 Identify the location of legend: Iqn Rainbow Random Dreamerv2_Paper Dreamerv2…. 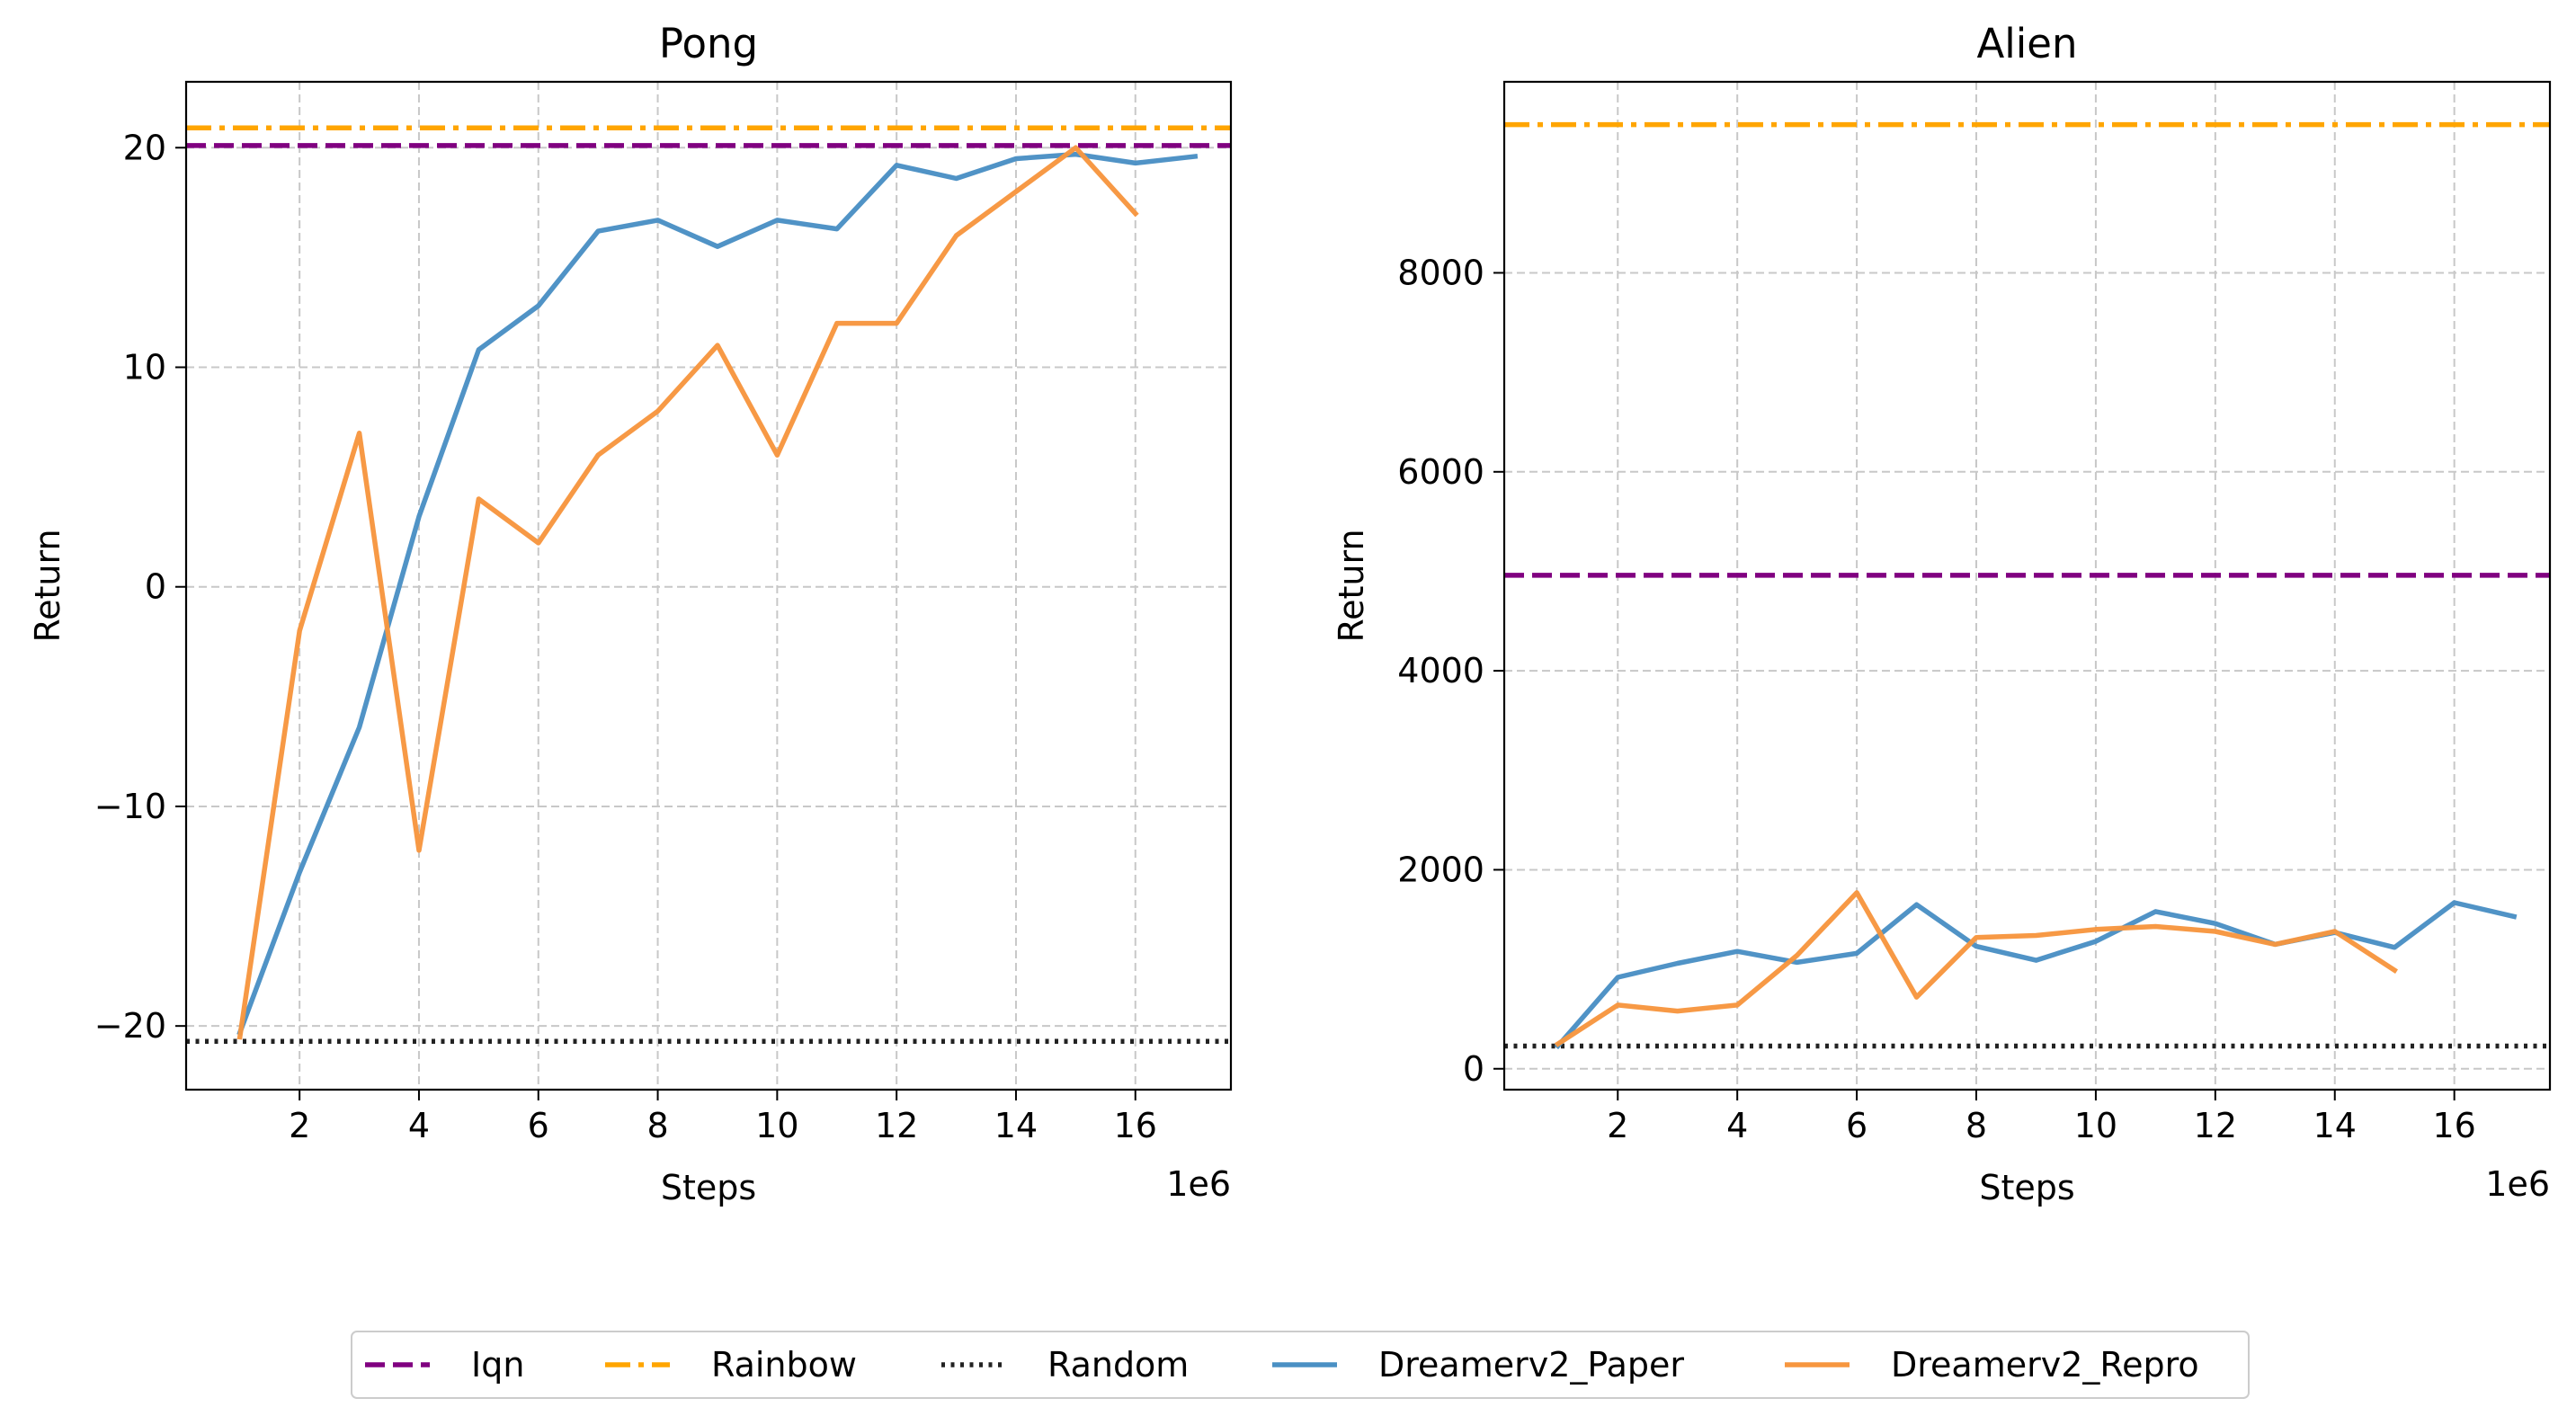
(1301, 1365).